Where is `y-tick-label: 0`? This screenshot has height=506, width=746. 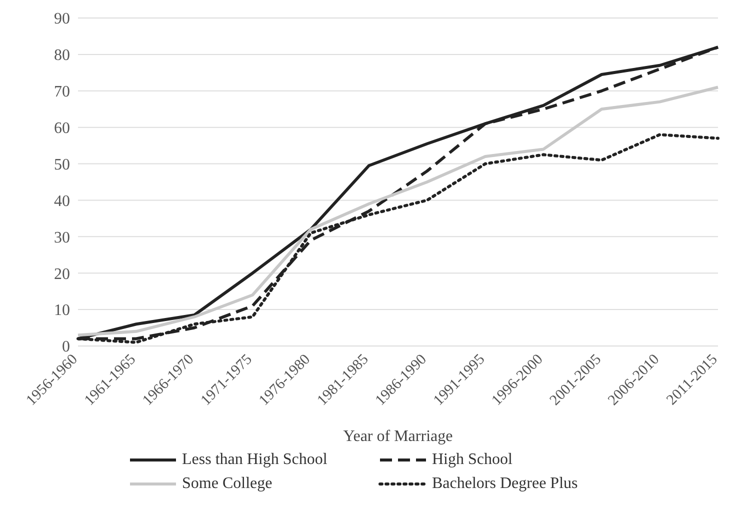 y-tick-label: 0 is located at coordinates (66, 347).